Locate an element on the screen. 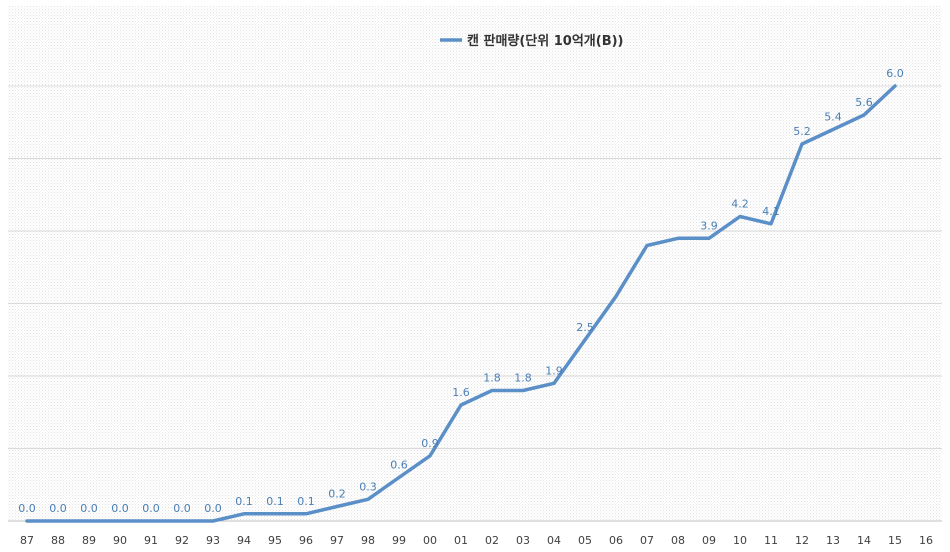  data-label: 1.6 is located at coordinates (461, 392).